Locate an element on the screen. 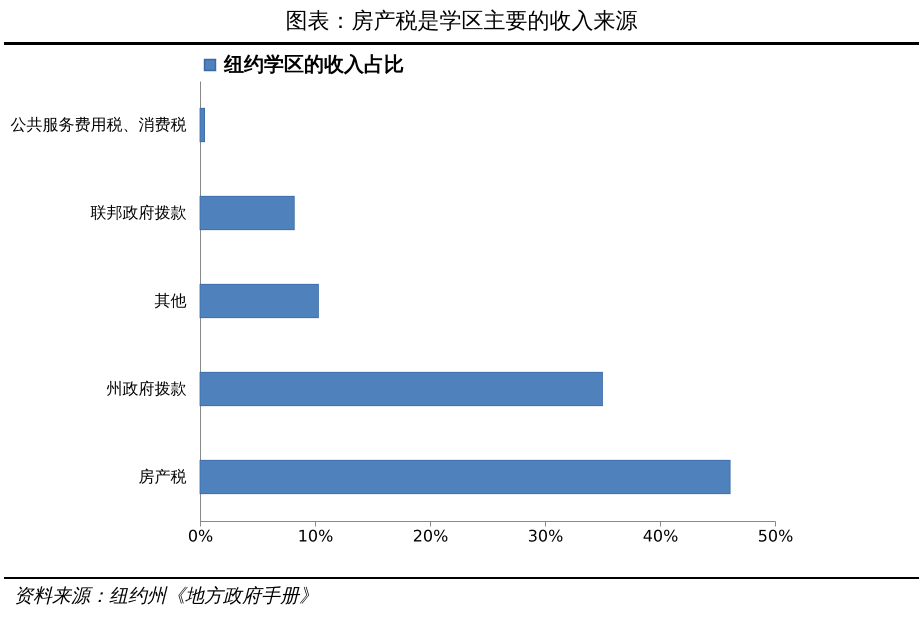  legend-label: 纽约学区的收入占比 is located at coordinates (313, 64).